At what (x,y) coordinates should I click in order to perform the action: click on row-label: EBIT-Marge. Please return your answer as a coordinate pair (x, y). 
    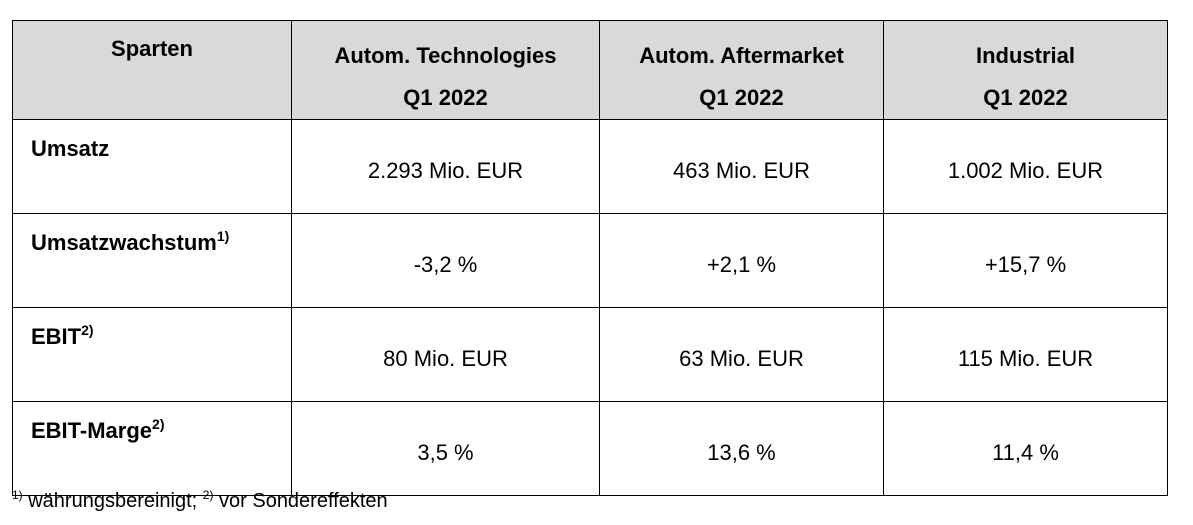
    Looking at the image, I should click on (92, 430).